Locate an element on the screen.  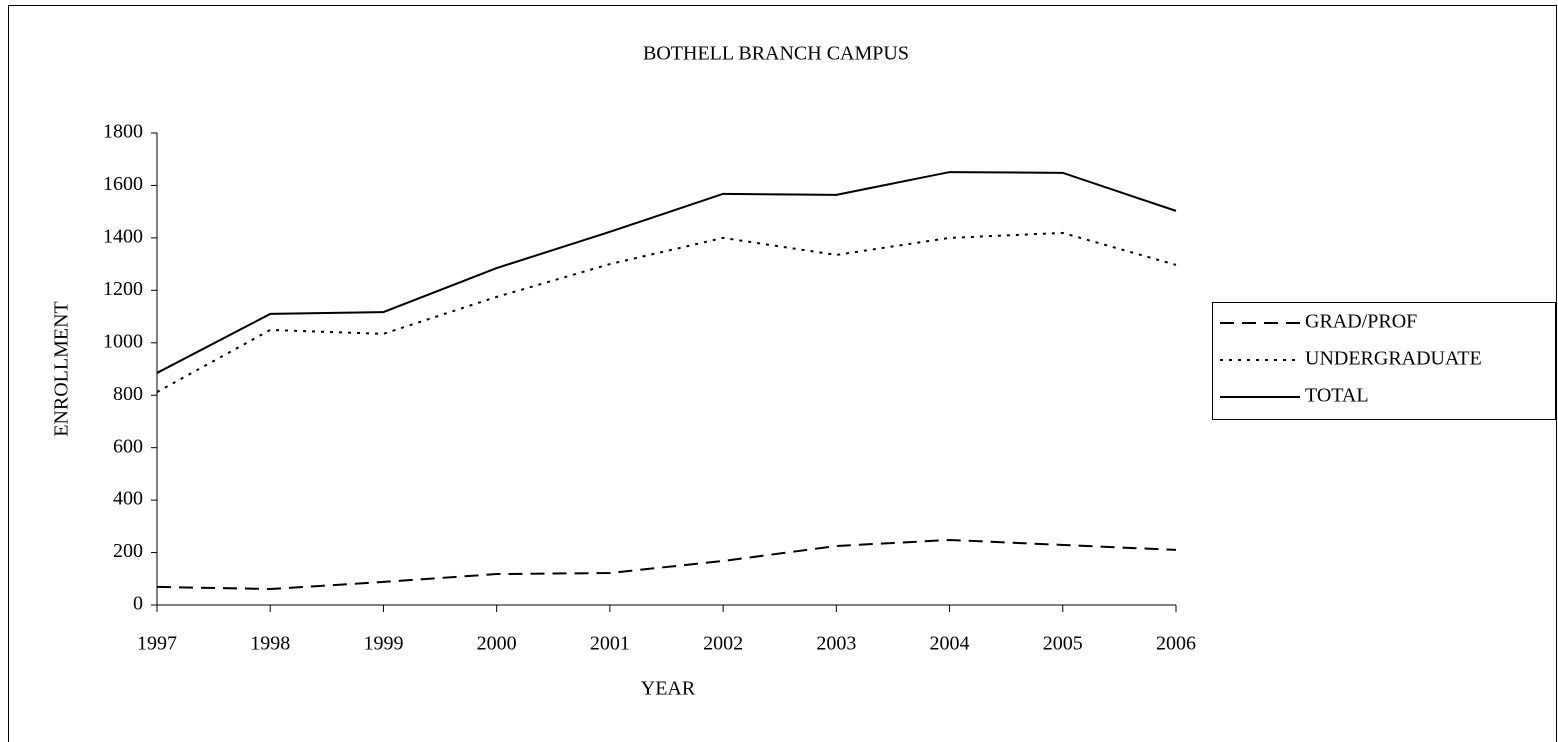
x-tick-label: 1998 is located at coordinates (270, 644).